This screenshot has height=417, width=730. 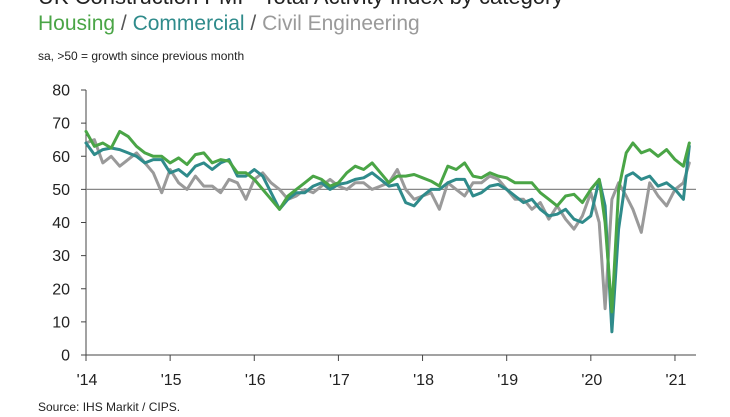 What do you see at coordinates (87, 380) in the screenshot?
I see `x-tick-label: '14` at bounding box center [87, 380].